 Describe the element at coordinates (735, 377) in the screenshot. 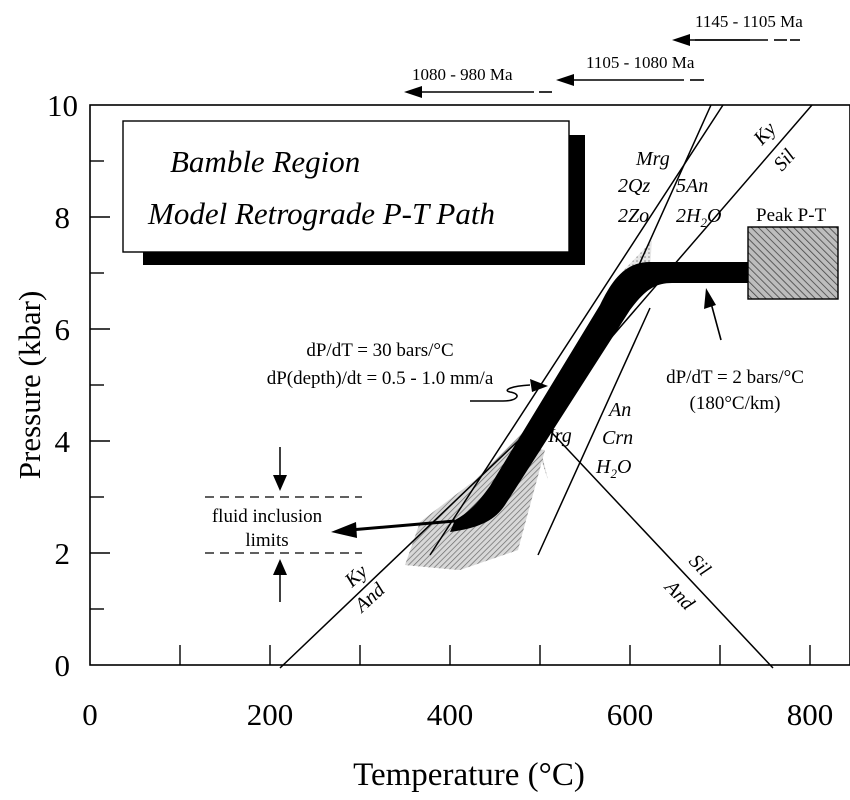

I see `shallow-slope-label: dP/dT = 2 bars/°C` at that location.